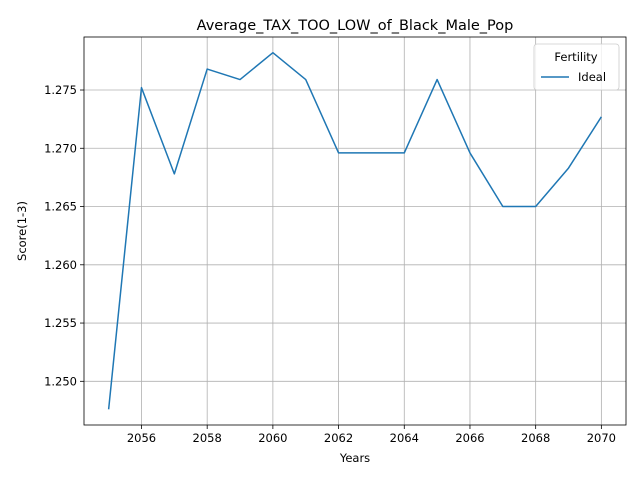 This screenshot has height=480, width=640. What do you see at coordinates (60, 265) in the screenshot?
I see `y-tick-label: 1.260` at bounding box center [60, 265].